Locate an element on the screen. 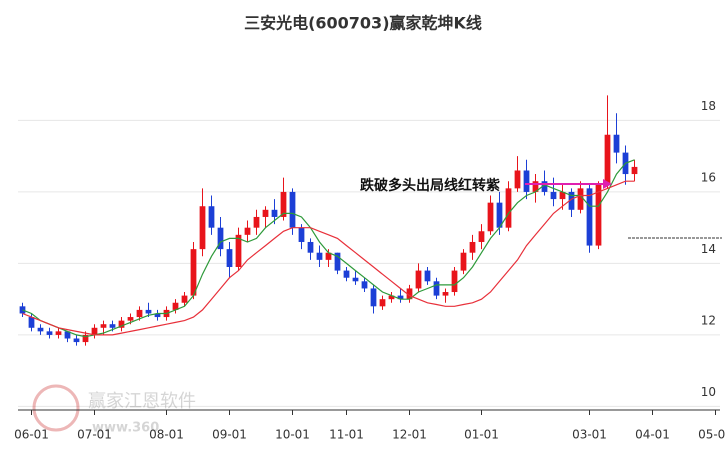  x-tick-label: 12-01 is located at coordinates (409, 435).